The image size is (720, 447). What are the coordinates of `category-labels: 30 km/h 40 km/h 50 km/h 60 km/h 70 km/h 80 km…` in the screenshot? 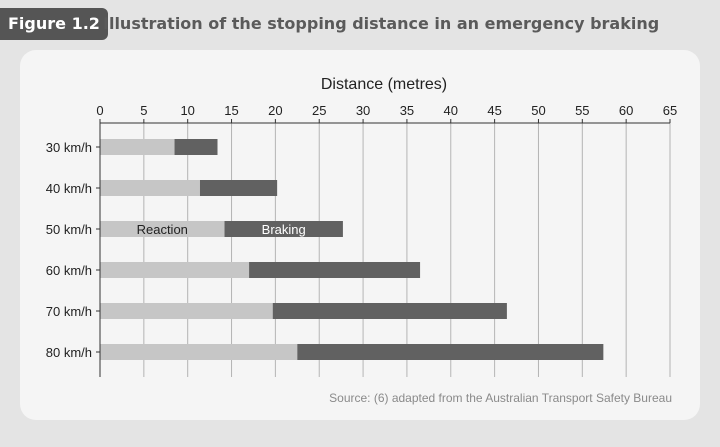 It's located at (69, 250).